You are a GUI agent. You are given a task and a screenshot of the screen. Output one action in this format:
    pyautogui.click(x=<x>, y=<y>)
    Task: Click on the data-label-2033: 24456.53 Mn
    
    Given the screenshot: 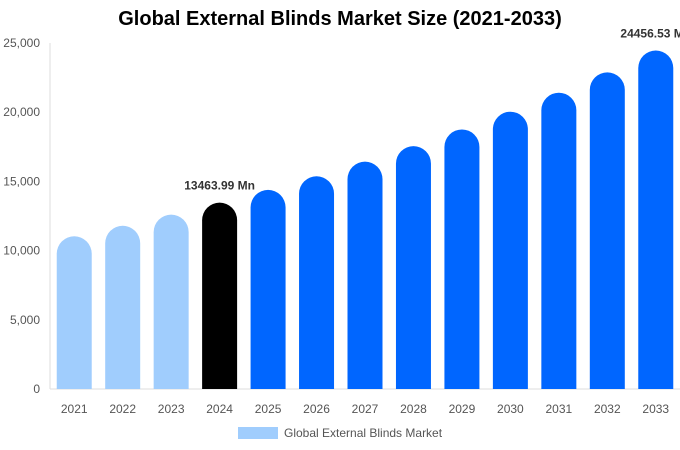 What is the action you would take?
    pyautogui.click(x=650, y=34)
    